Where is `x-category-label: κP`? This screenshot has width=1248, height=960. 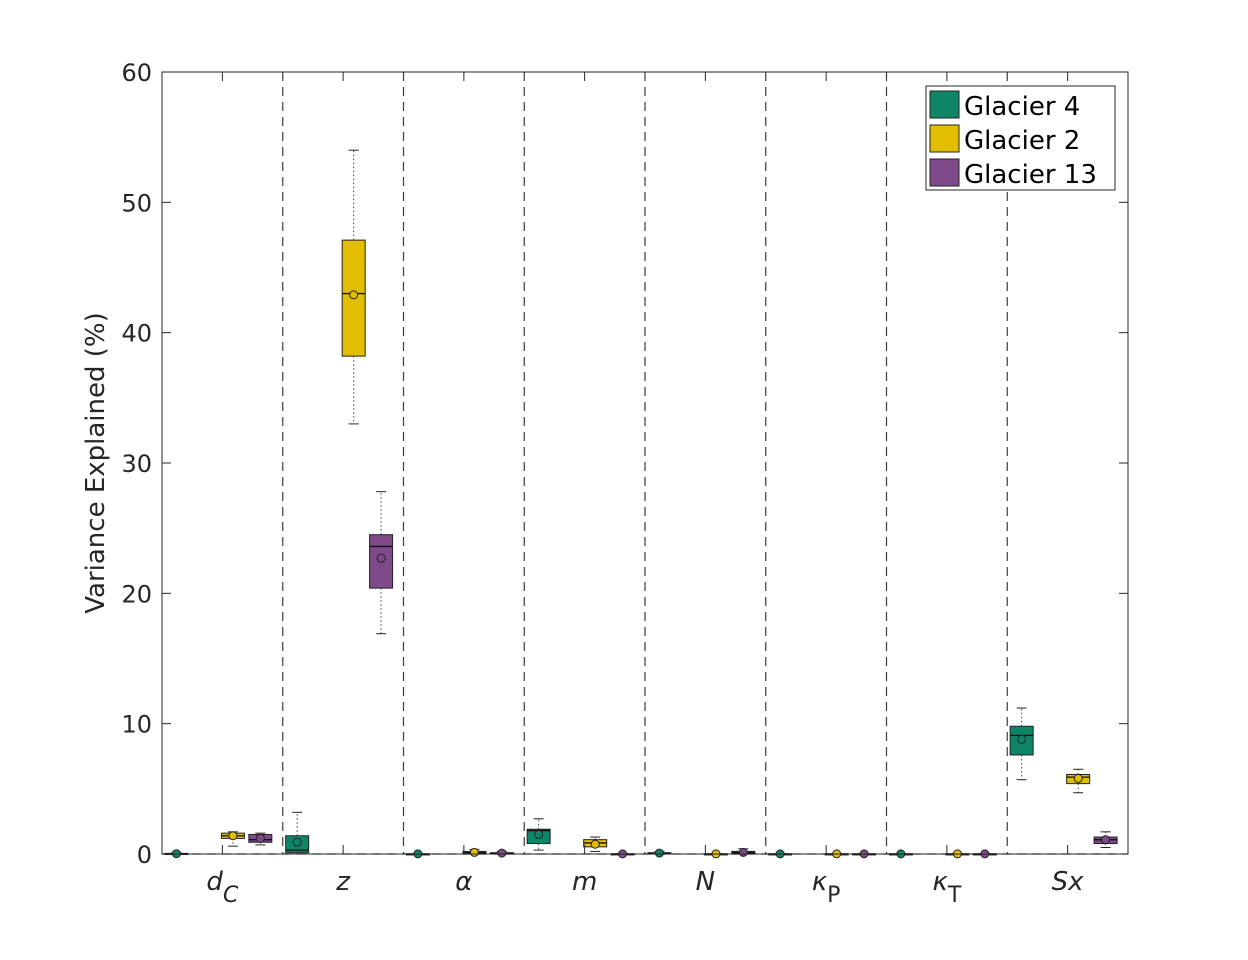
x-category-label: κP is located at coordinates (826, 887).